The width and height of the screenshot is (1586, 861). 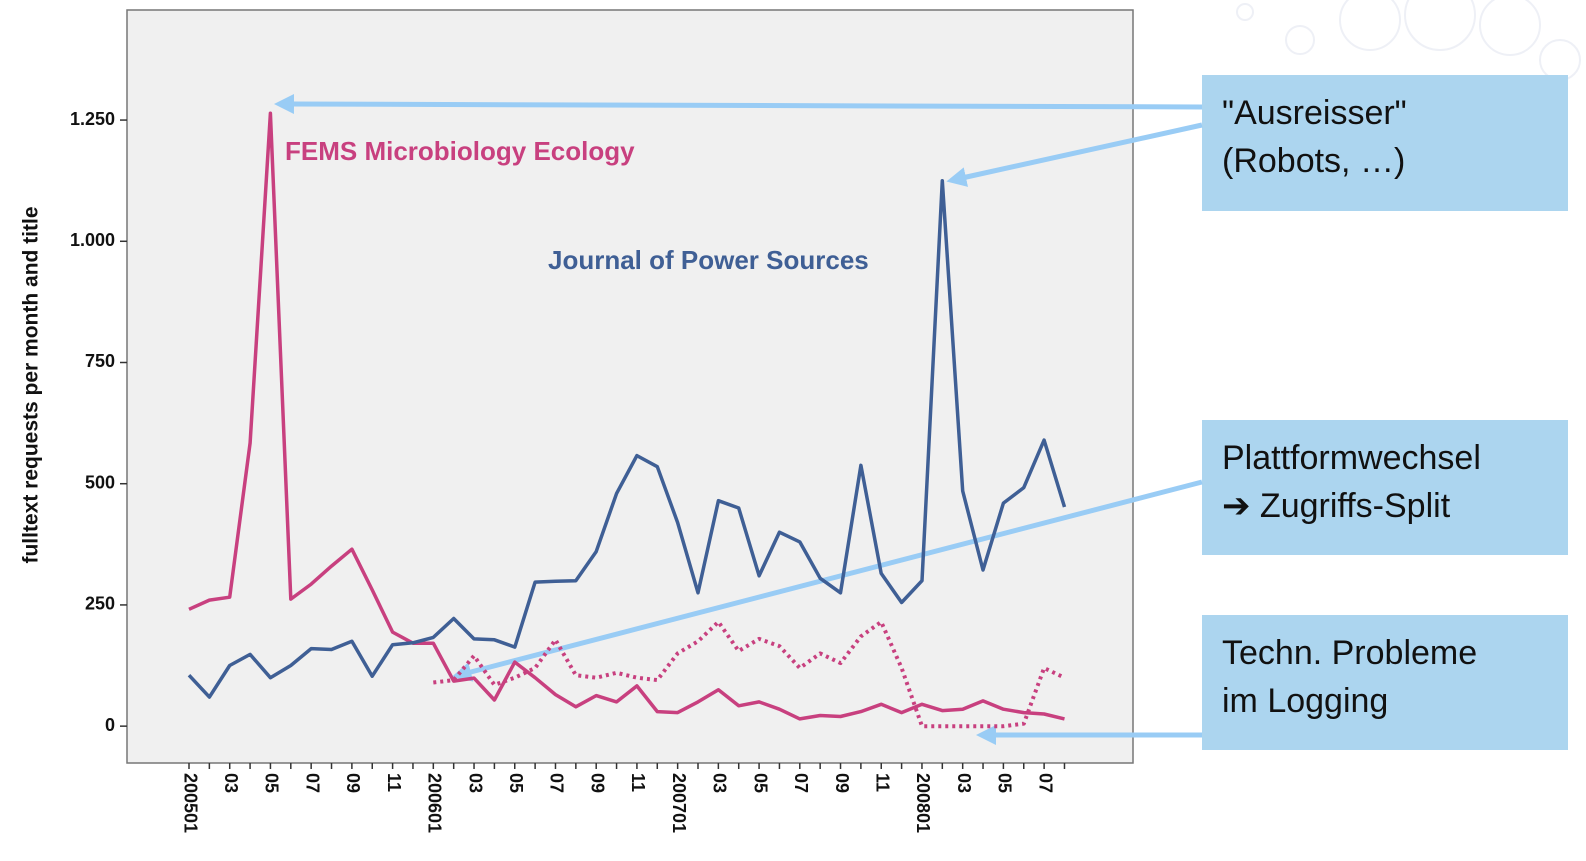 I want to click on y-tick-label: 1.000, so click(x=92, y=240).